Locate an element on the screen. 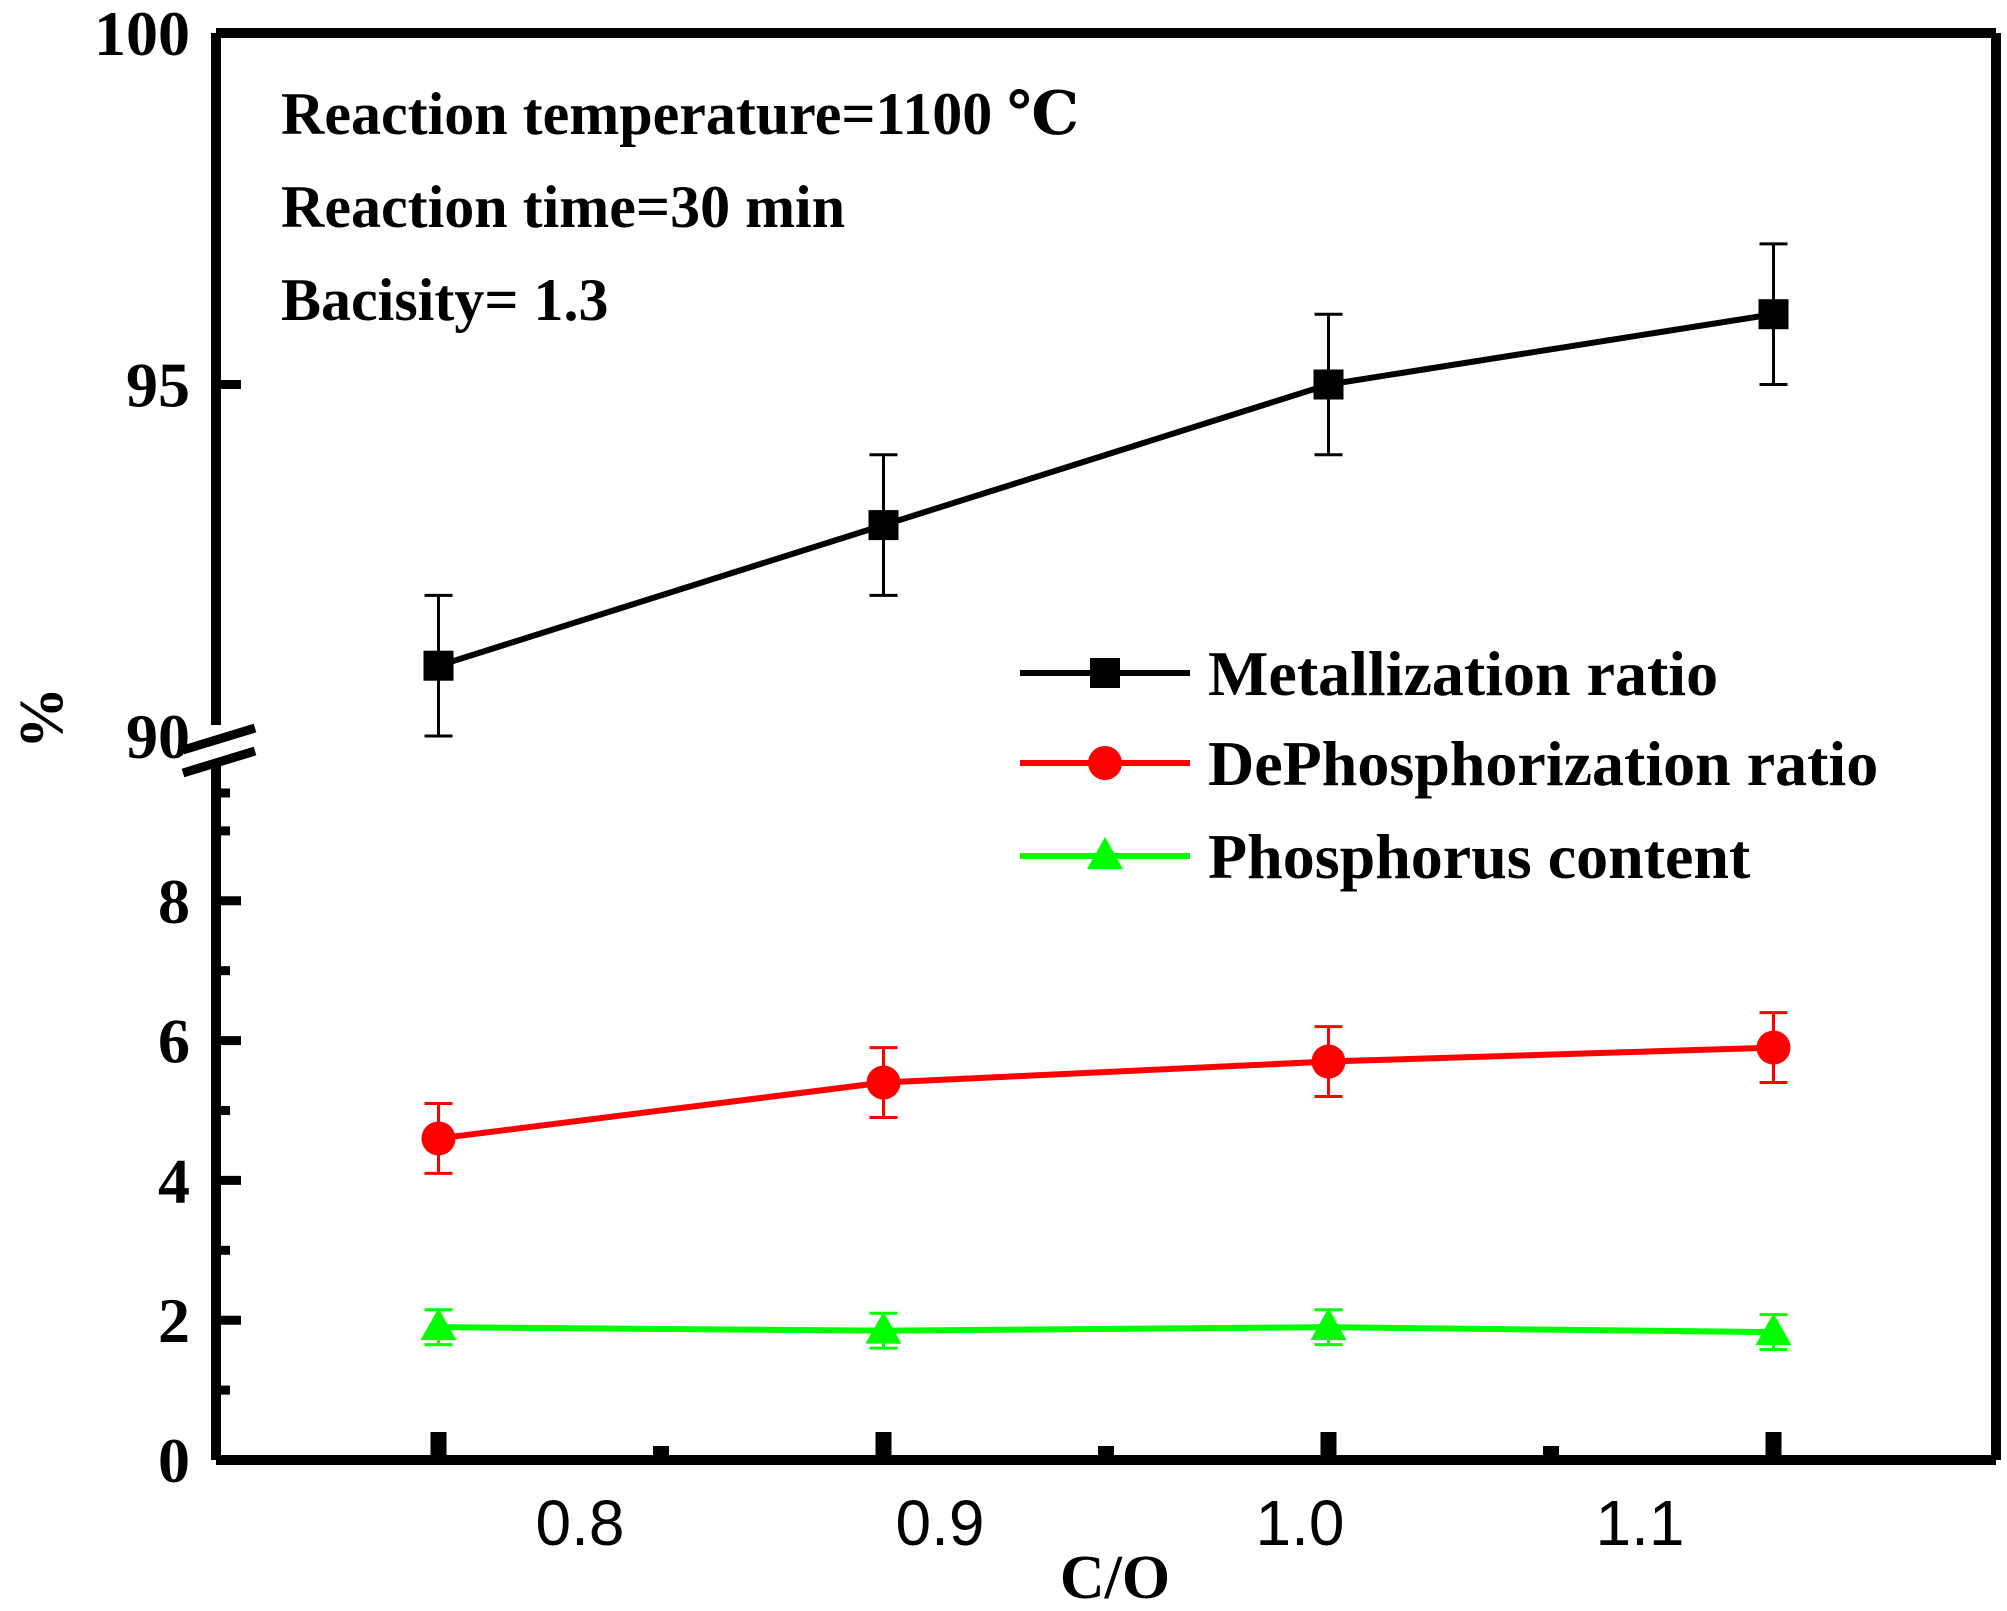 The height and width of the screenshot is (1611, 2007). x-tick-label-1.1: 1.1 is located at coordinates (1640, 1523).